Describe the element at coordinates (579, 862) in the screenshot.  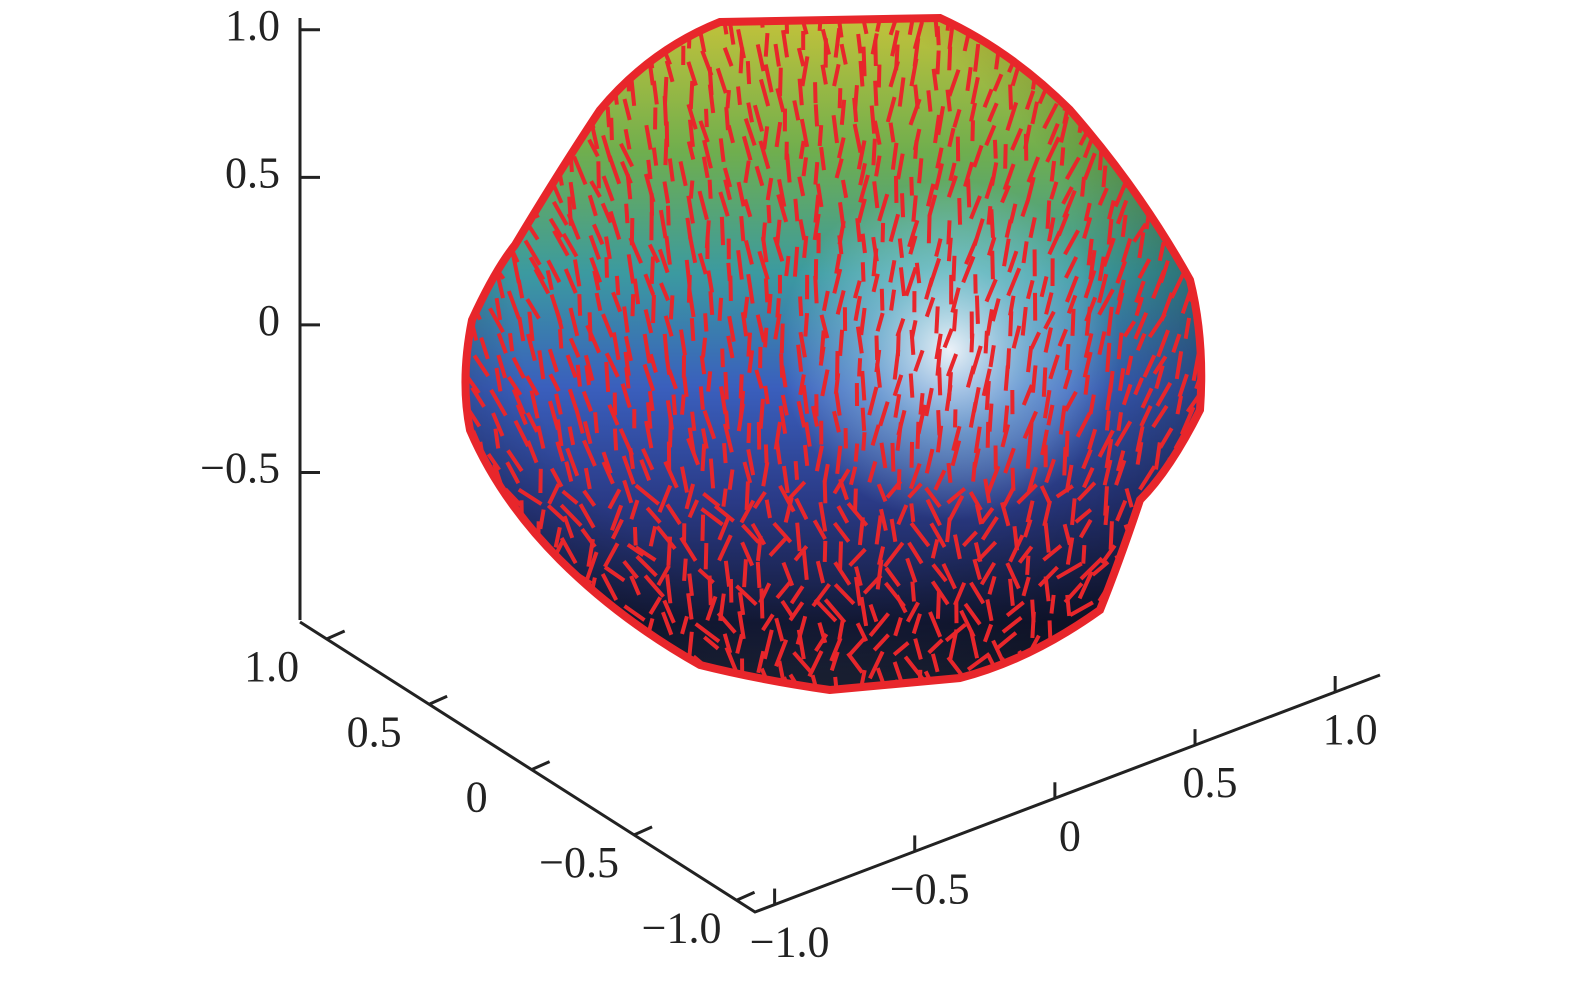
I see `x-tick-label: −0.5` at that location.